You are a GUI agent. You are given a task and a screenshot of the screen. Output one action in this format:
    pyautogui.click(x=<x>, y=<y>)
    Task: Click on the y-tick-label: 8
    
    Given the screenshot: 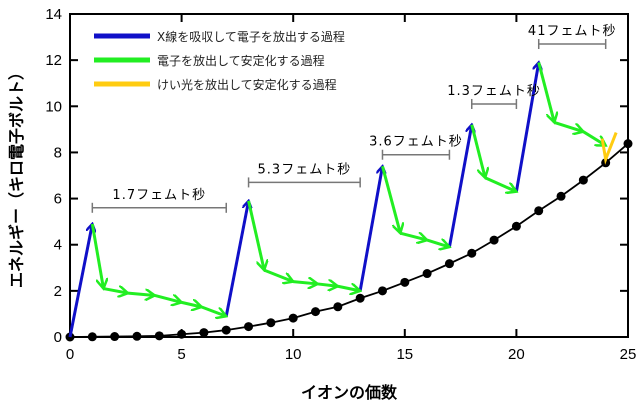 What is the action you would take?
    pyautogui.click(x=58, y=152)
    